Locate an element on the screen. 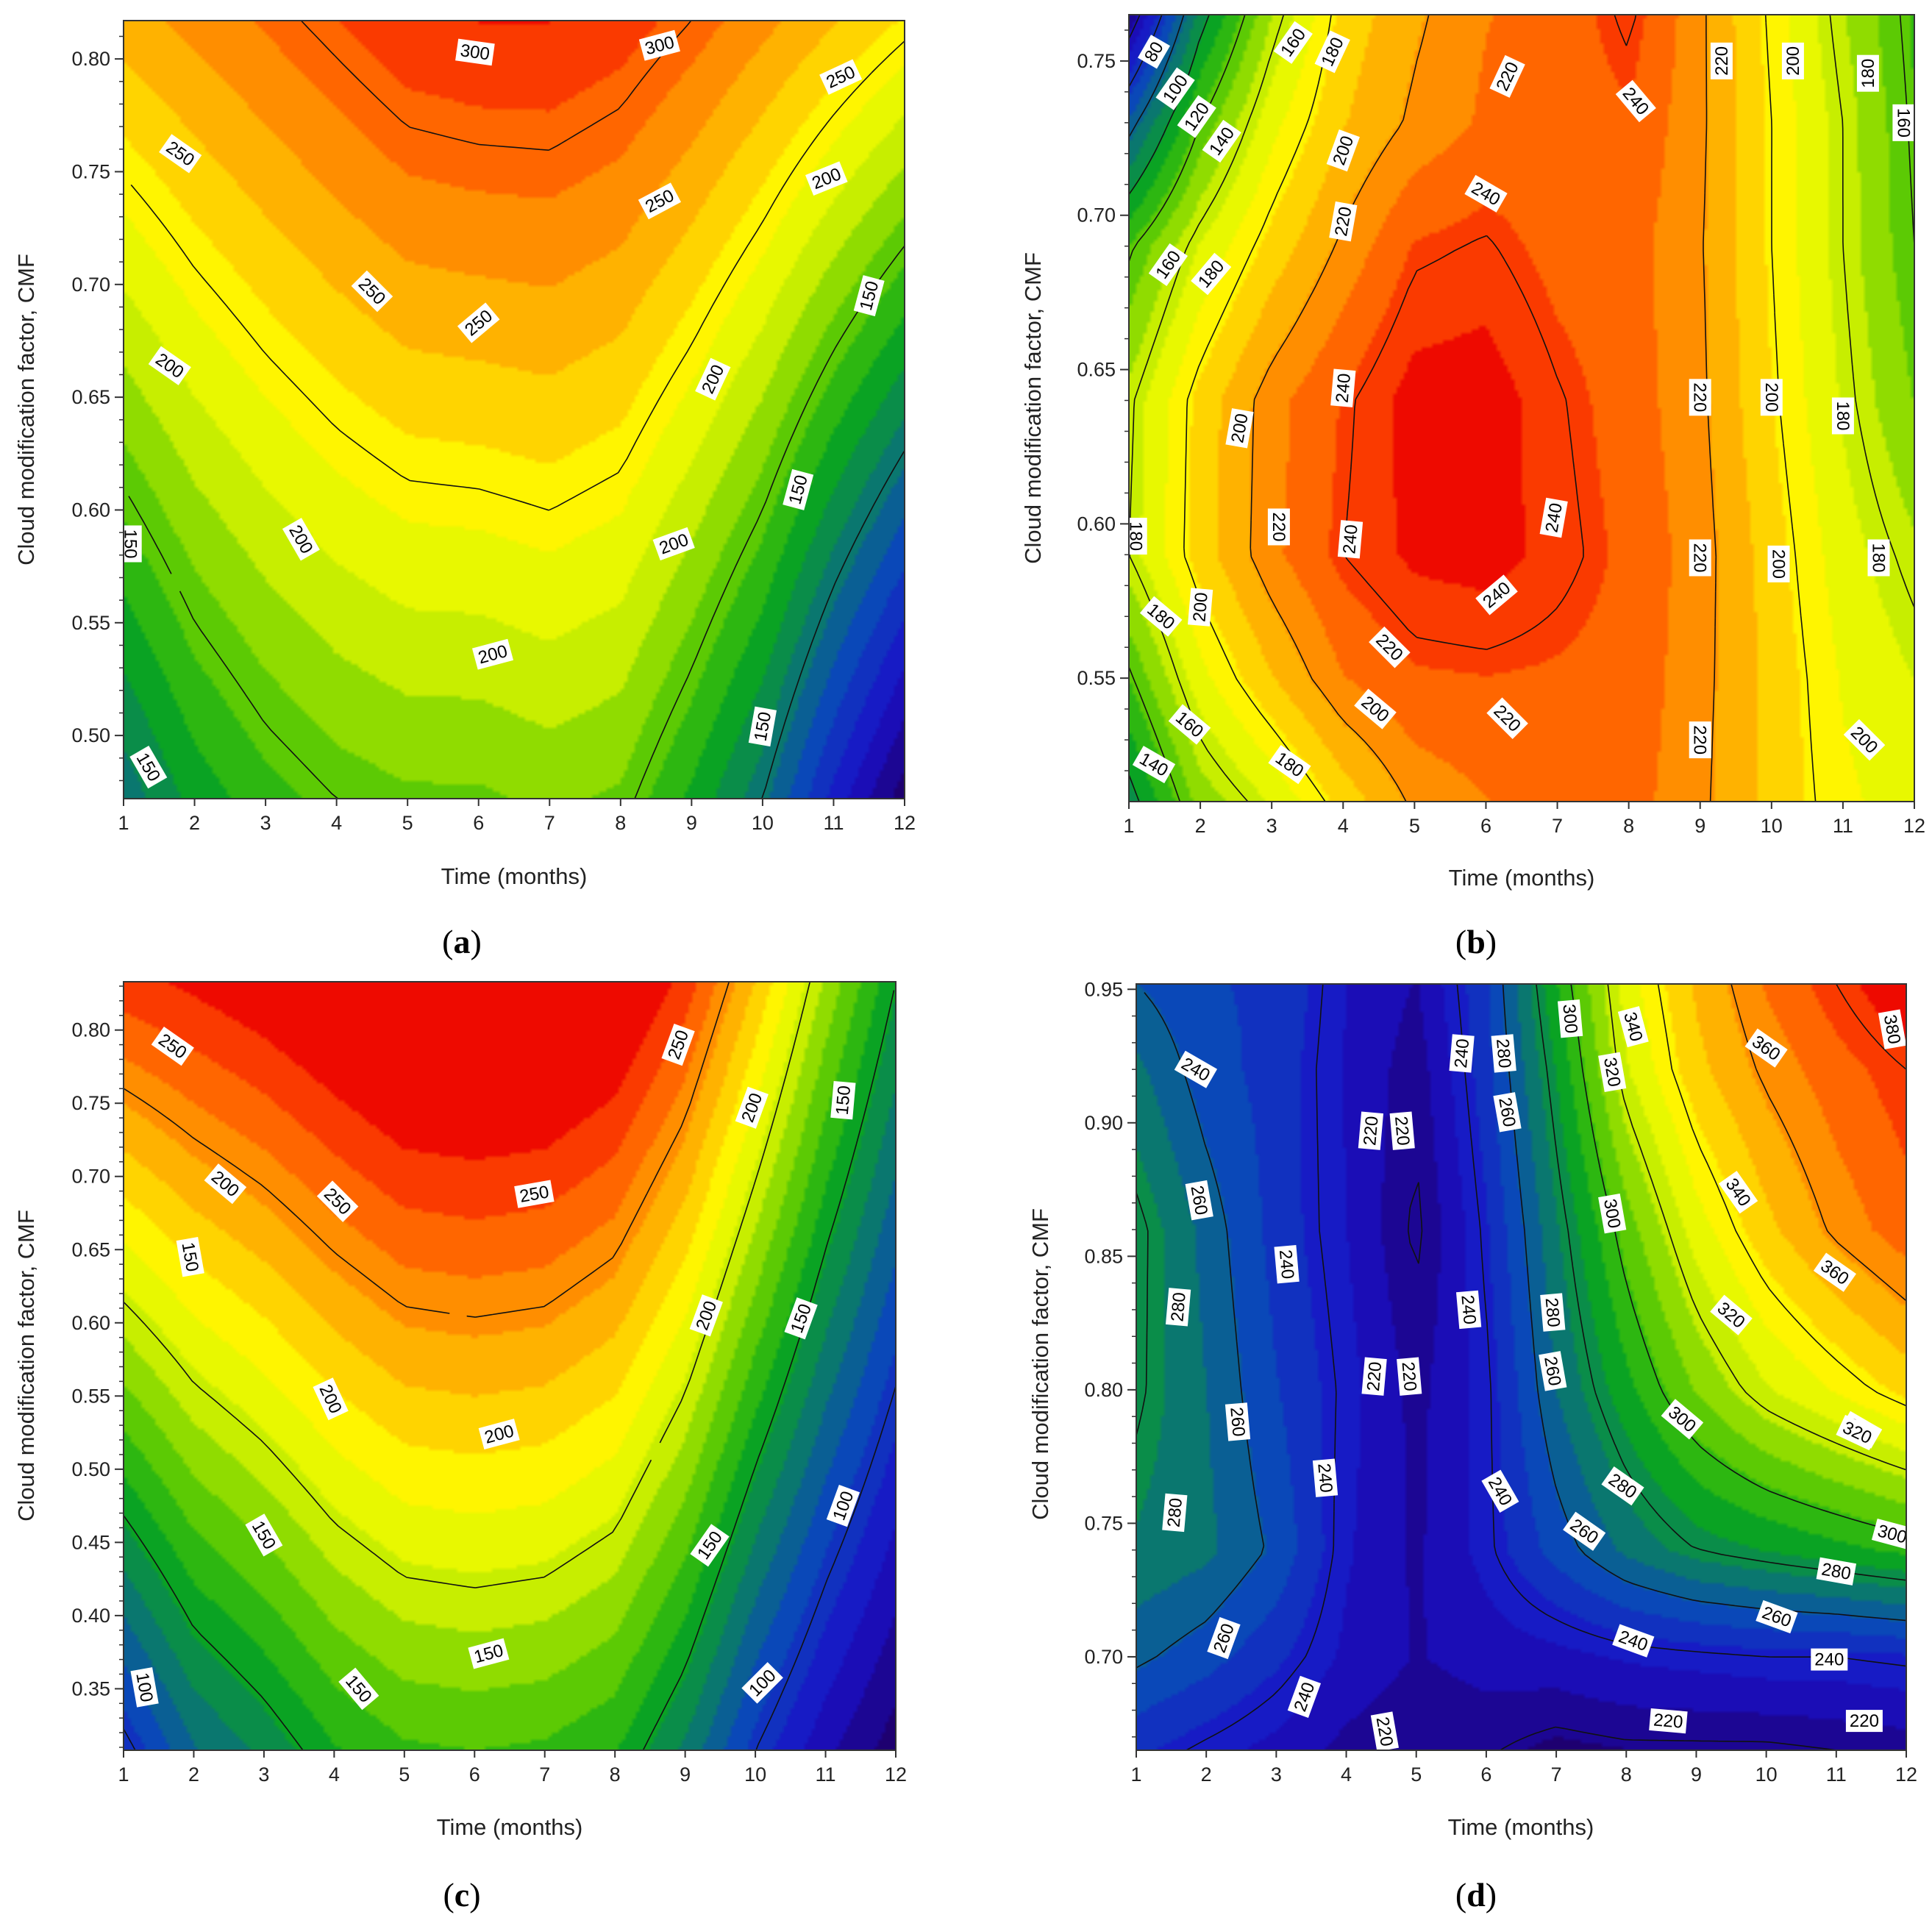  x-tick-label: 6 is located at coordinates (1485, 826).